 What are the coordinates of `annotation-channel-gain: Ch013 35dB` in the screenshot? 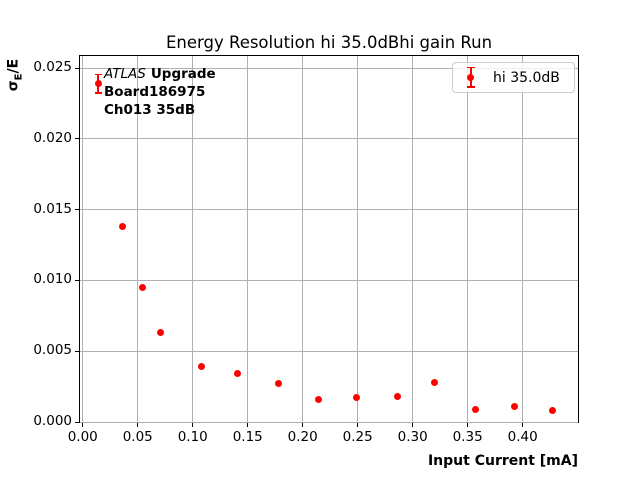 It's located at (150, 110).